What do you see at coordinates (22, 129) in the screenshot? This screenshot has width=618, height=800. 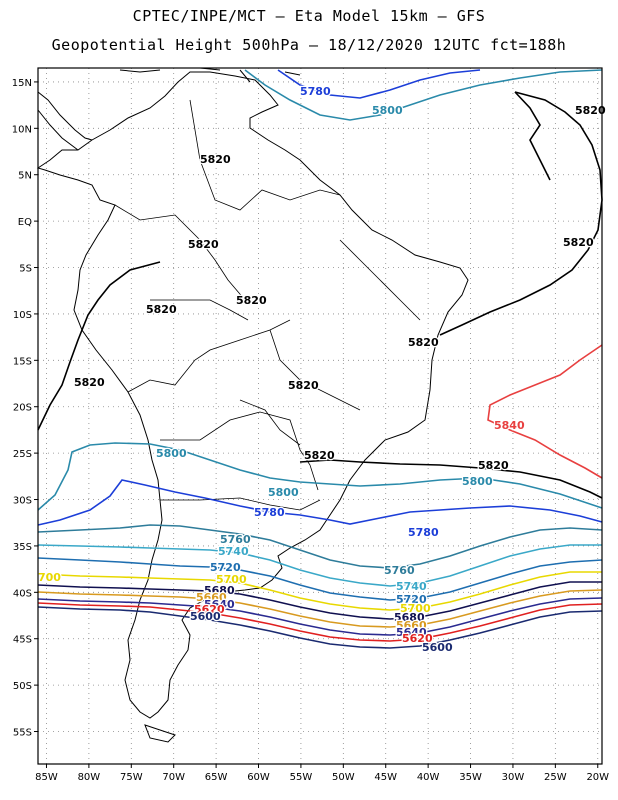 I see `lat-label: 10N` at bounding box center [22, 129].